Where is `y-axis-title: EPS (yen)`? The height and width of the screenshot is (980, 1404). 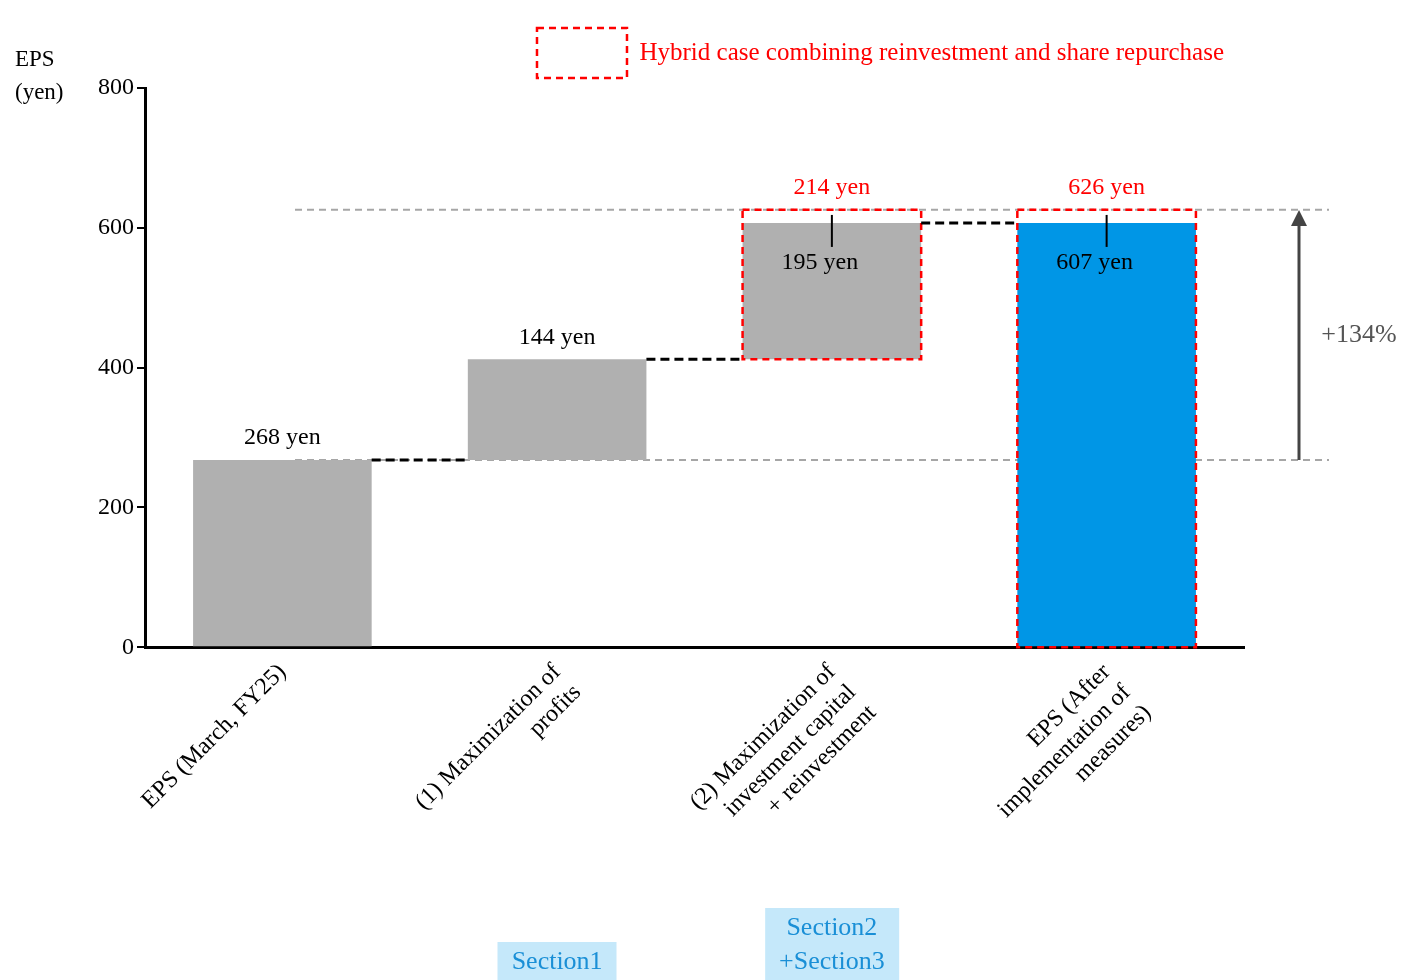
y-axis-title: EPS (yen) is located at coordinates (39, 75).